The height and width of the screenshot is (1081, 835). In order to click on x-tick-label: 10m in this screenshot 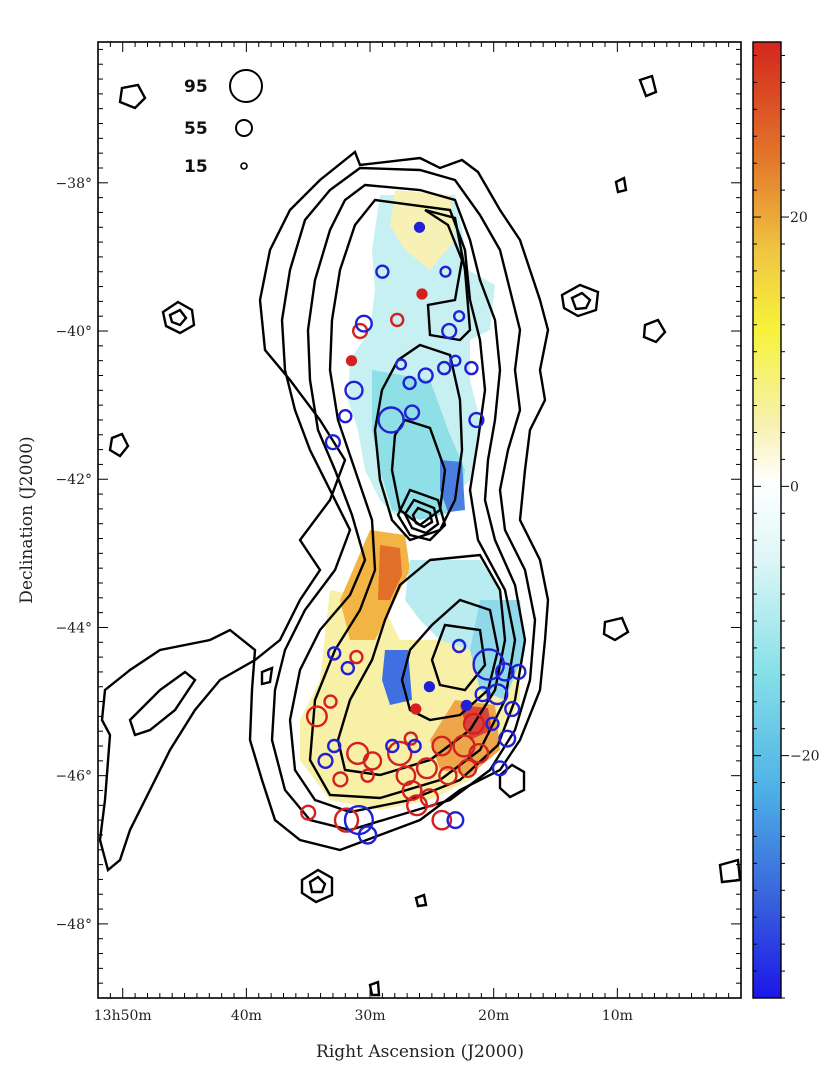, I will do `click(617, 1016)`.